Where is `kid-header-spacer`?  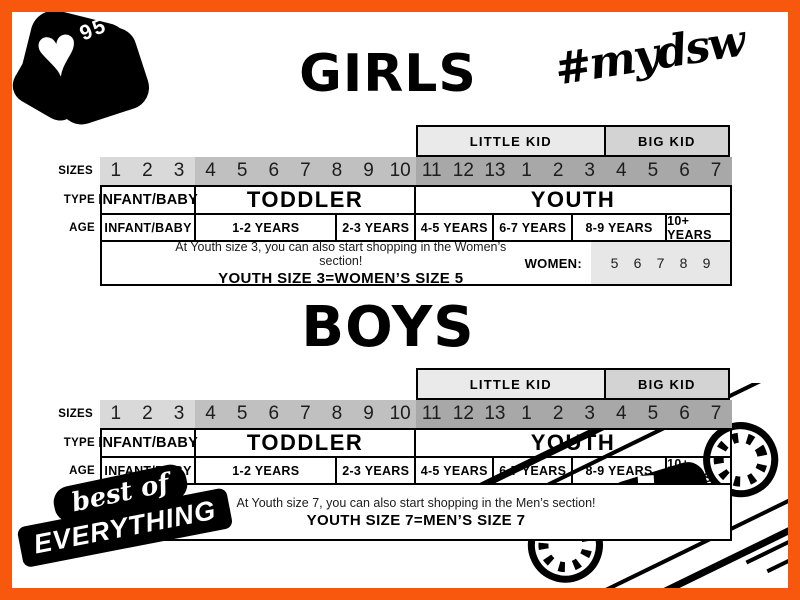
kid-header-spacer is located at coordinates (258, 384).